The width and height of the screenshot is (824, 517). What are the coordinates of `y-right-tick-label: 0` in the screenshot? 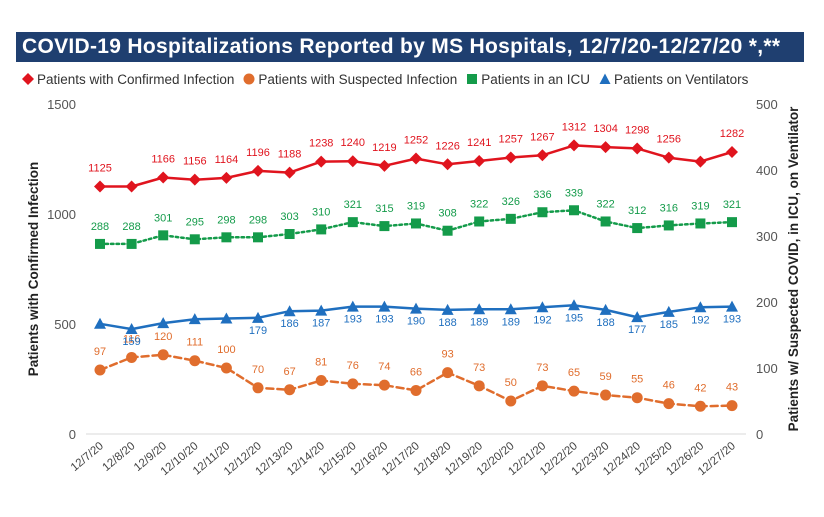 It's located at (759, 434).